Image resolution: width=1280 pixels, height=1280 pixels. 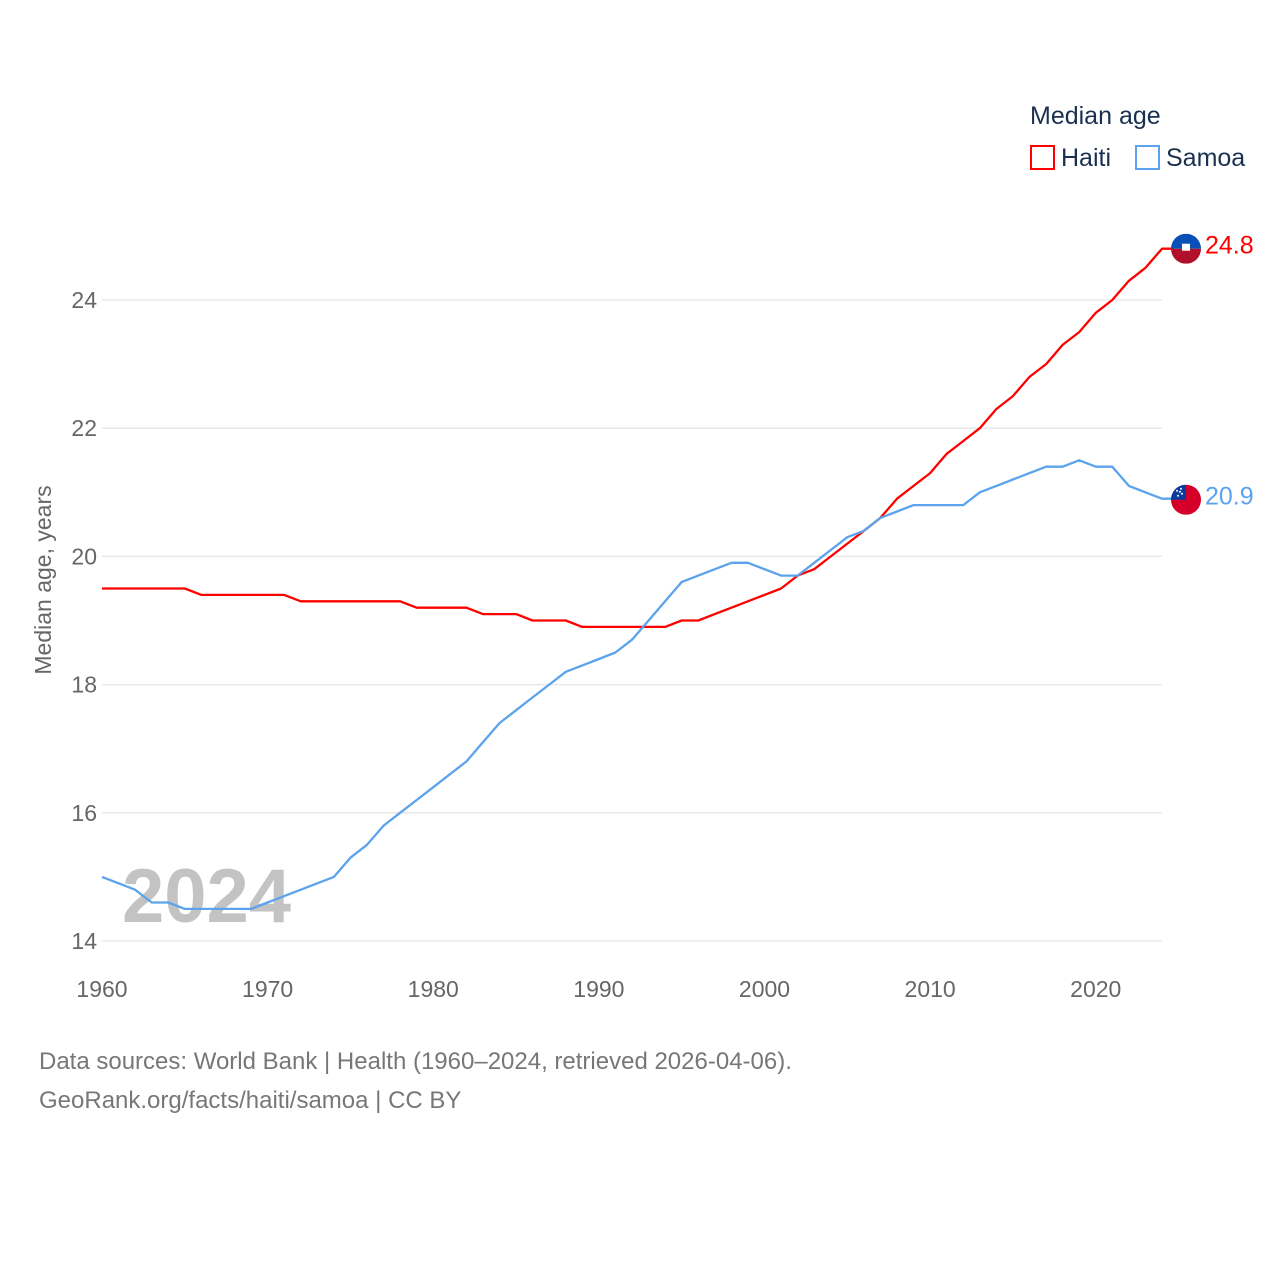 I want to click on x-tick-label: 1960, so click(x=101, y=989).